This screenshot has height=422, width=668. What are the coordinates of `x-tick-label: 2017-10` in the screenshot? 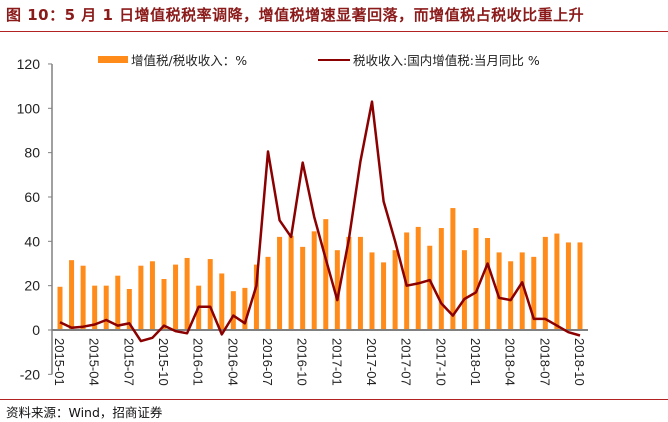 It's located at (440, 362).